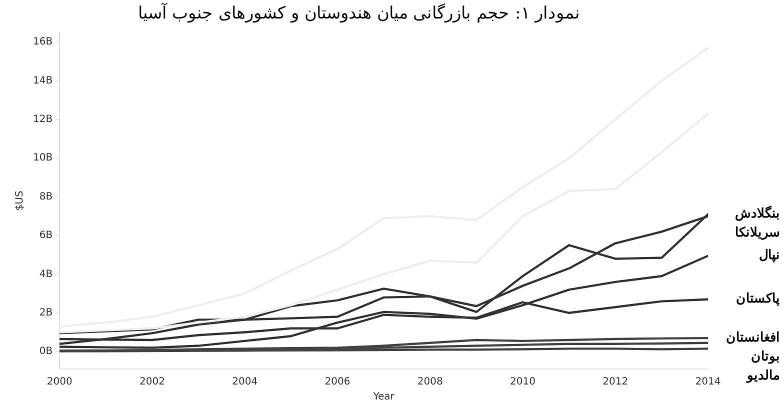 This screenshot has height=403, width=784. Describe the element at coordinates (708, 382) in the screenshot. I see `x-tick-label: 2014` at that location.